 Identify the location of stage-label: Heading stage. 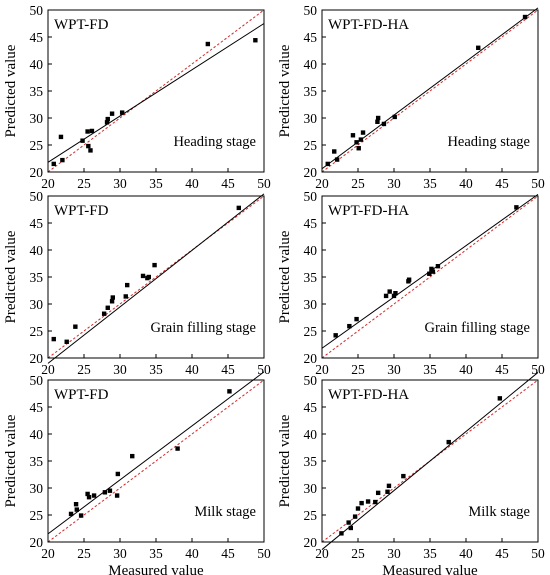
(214, 142).